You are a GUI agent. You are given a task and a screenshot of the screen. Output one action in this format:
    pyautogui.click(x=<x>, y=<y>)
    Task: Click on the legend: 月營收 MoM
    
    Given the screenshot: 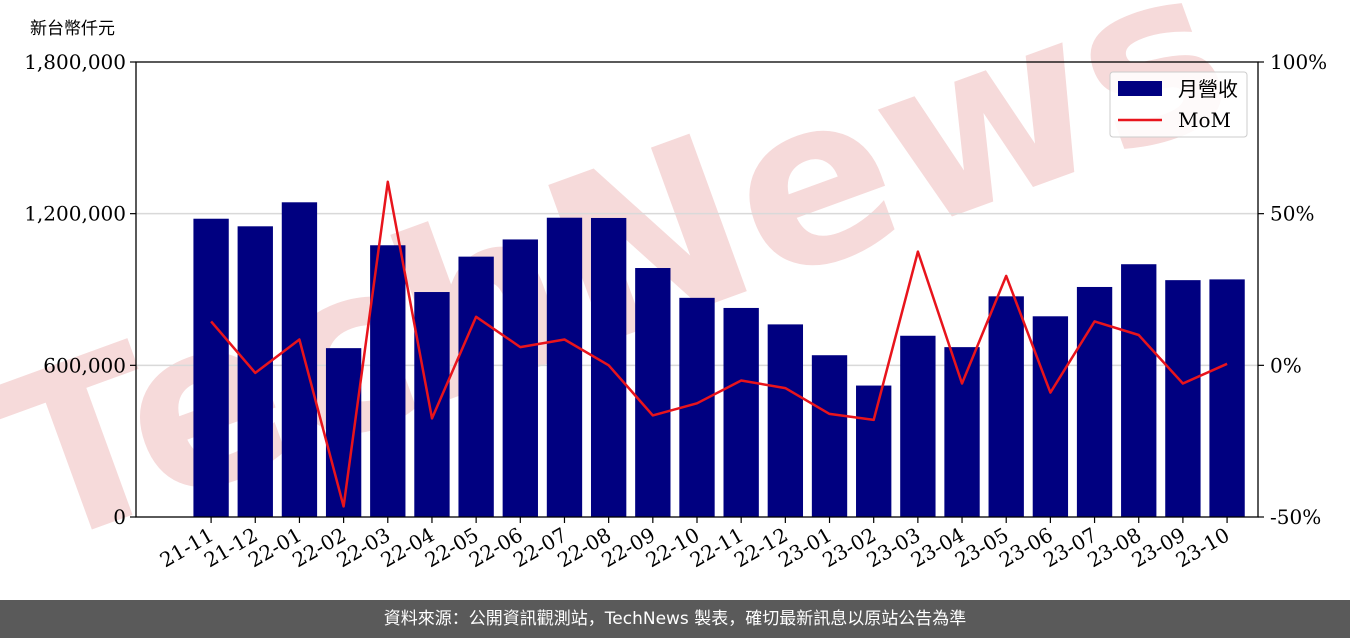 What is the action you would take?
    pyautogui.click(x=1178, y=104)
    